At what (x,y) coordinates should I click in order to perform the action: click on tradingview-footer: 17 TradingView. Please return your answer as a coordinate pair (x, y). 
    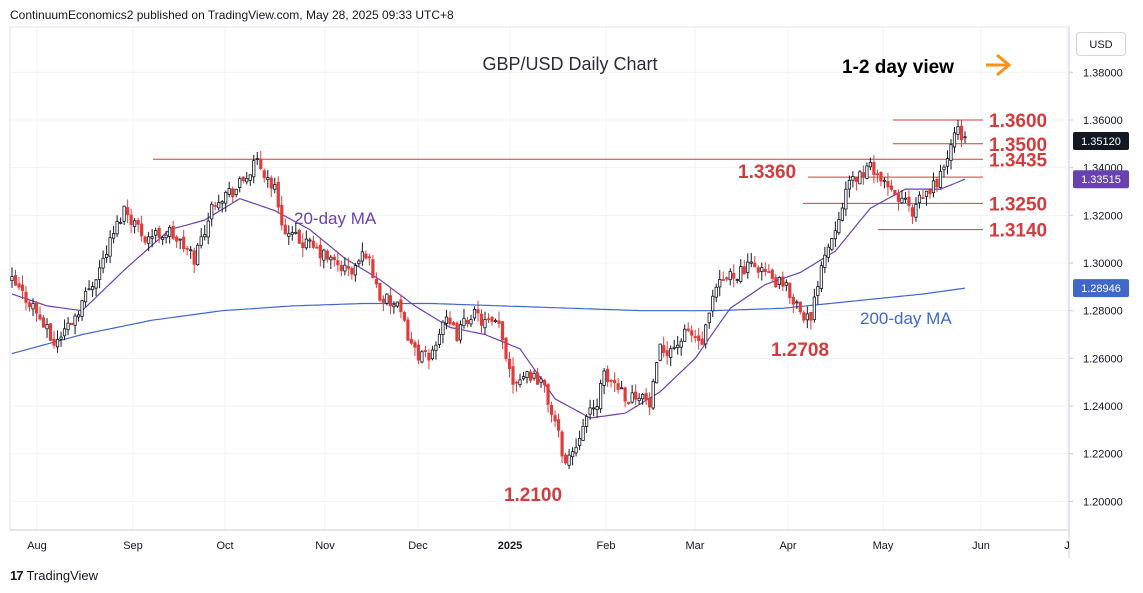
    Looking at the image, I should click on (54, 575).